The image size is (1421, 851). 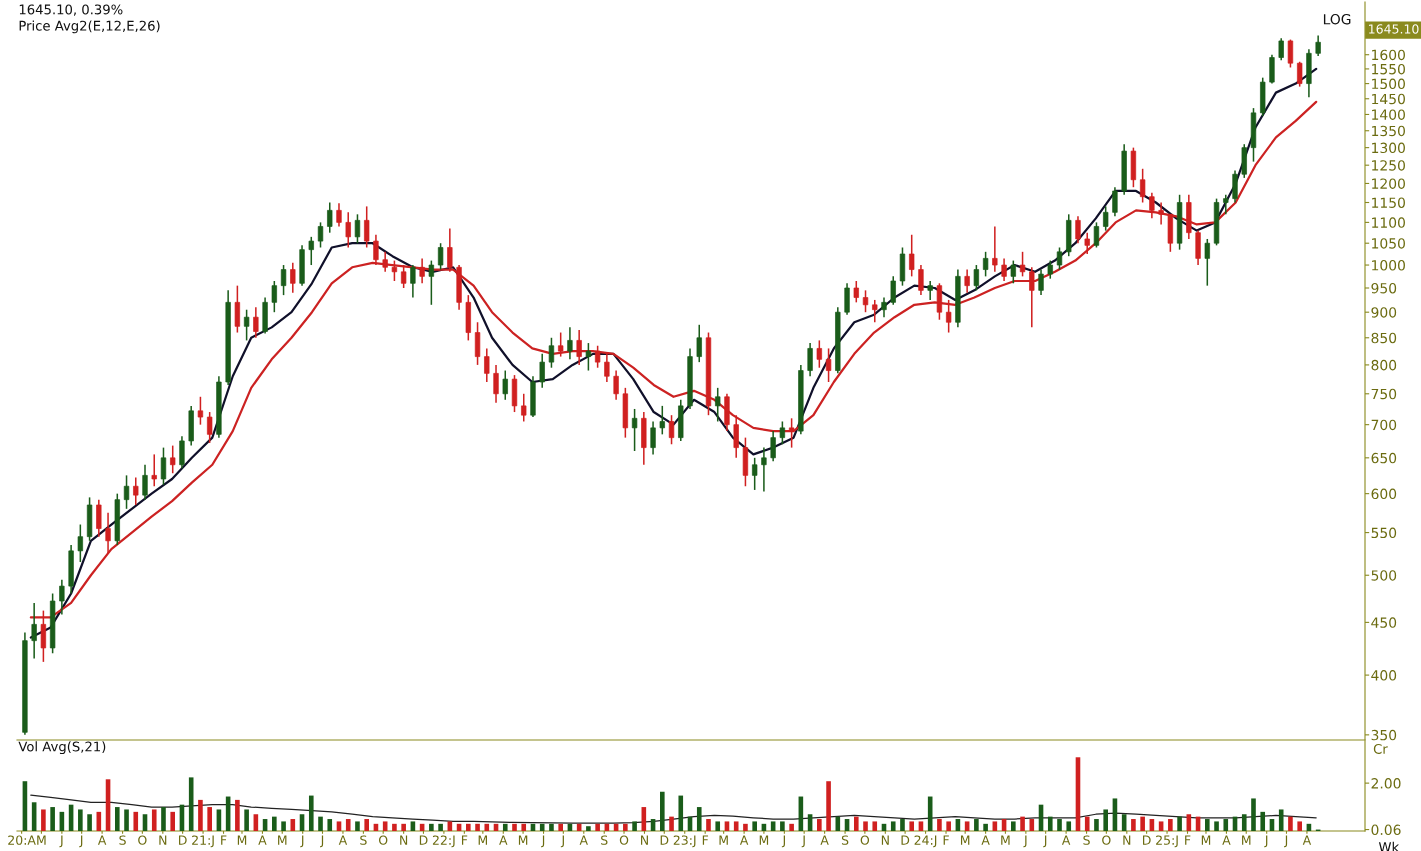 What do you see at coordinates (1388, 183) in the screenshot?
I see `y-tick-label: 1200` at bounding box center [1388, 183].